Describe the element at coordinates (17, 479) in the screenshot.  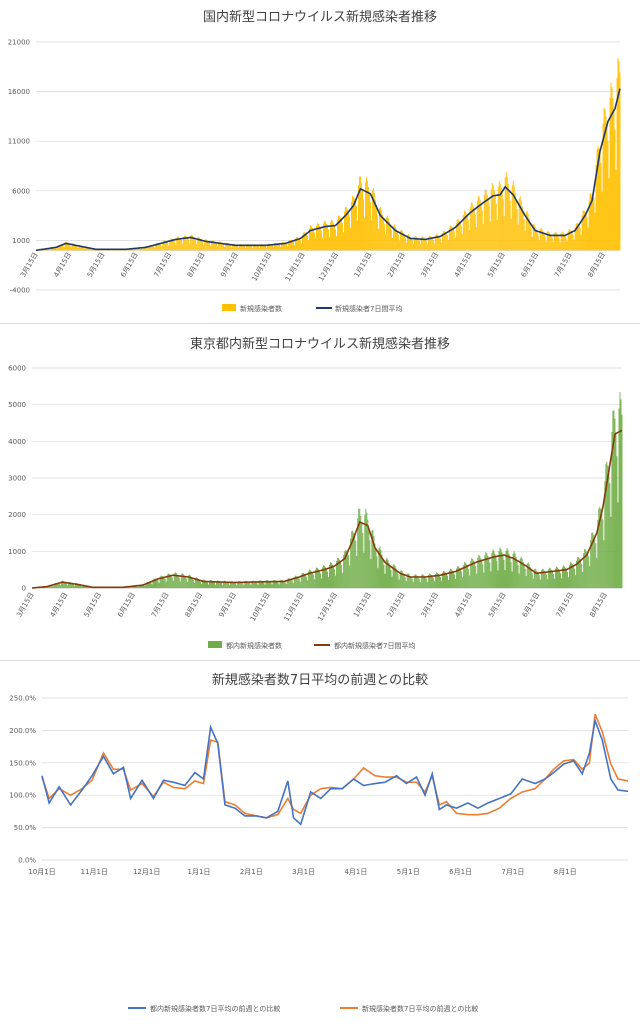
I see `y-tick-label: 3000` at that location.